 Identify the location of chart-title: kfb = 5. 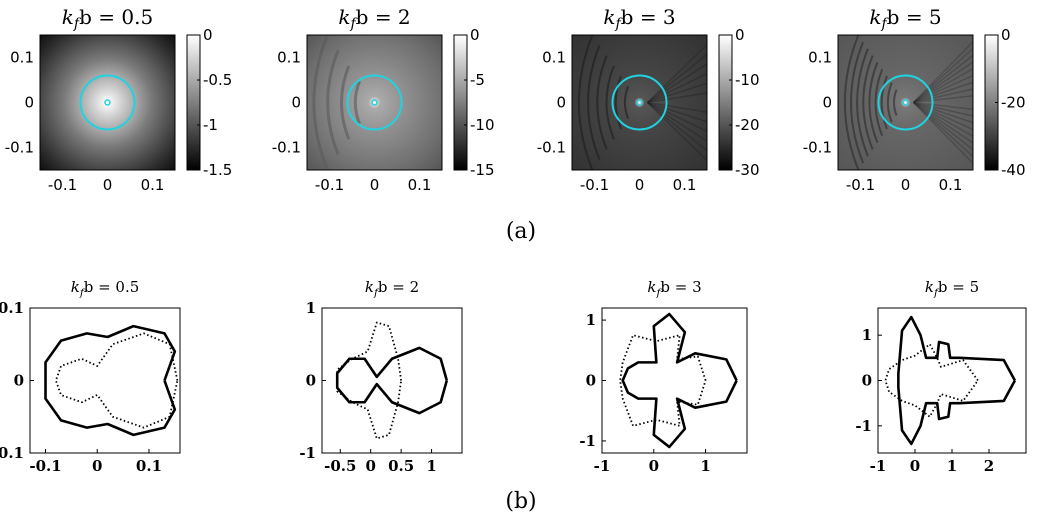
(905, 18).